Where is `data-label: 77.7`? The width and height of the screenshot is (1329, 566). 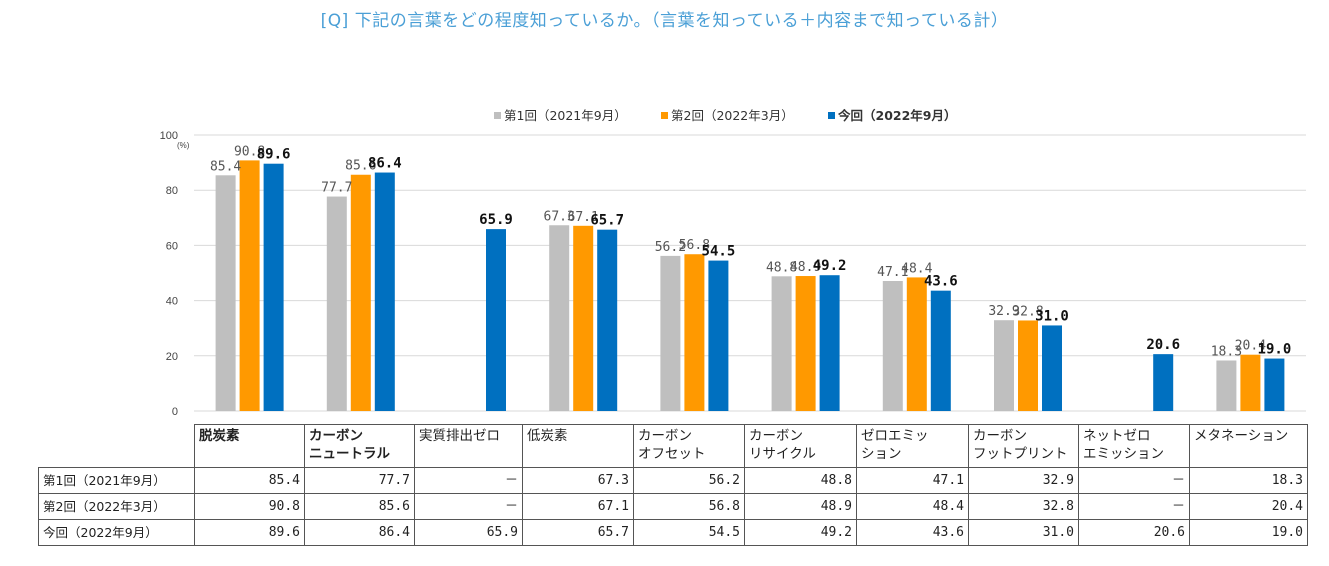 data-label: 77.7 is located at coordinates (336, 188).